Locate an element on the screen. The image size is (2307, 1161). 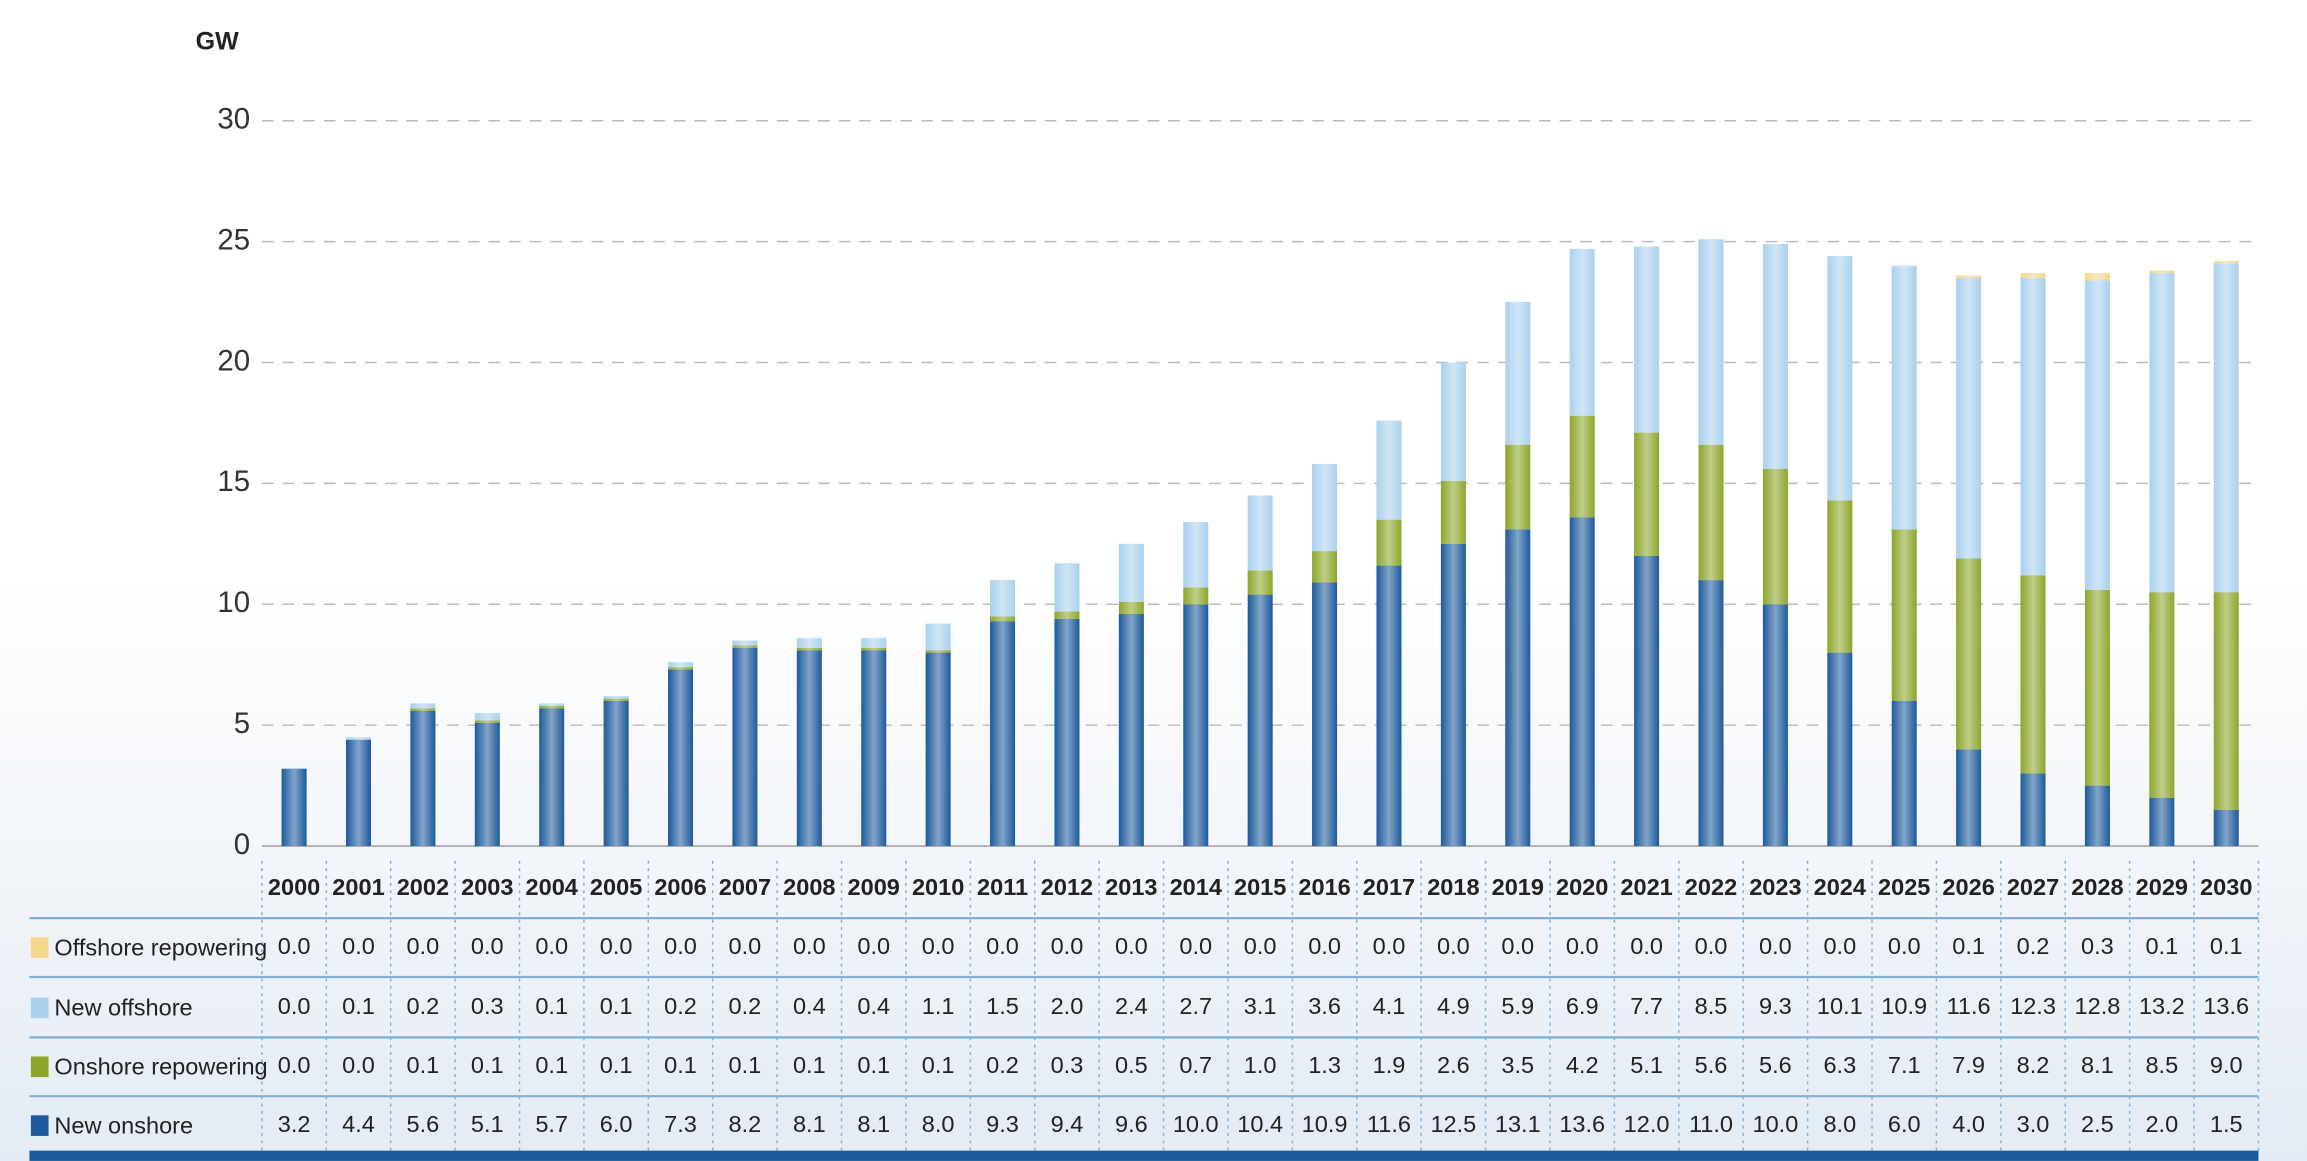
table-cell: 9.3 is located at coordinates (1775, 1006).